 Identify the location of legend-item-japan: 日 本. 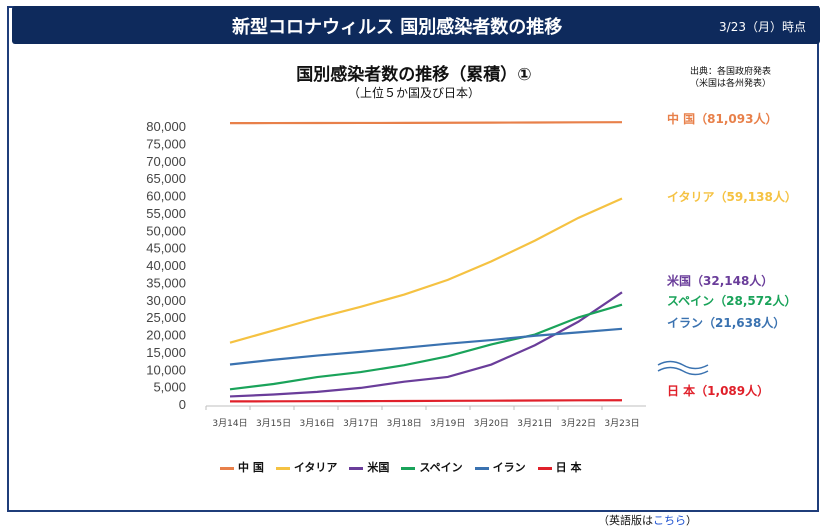
(559, 467).